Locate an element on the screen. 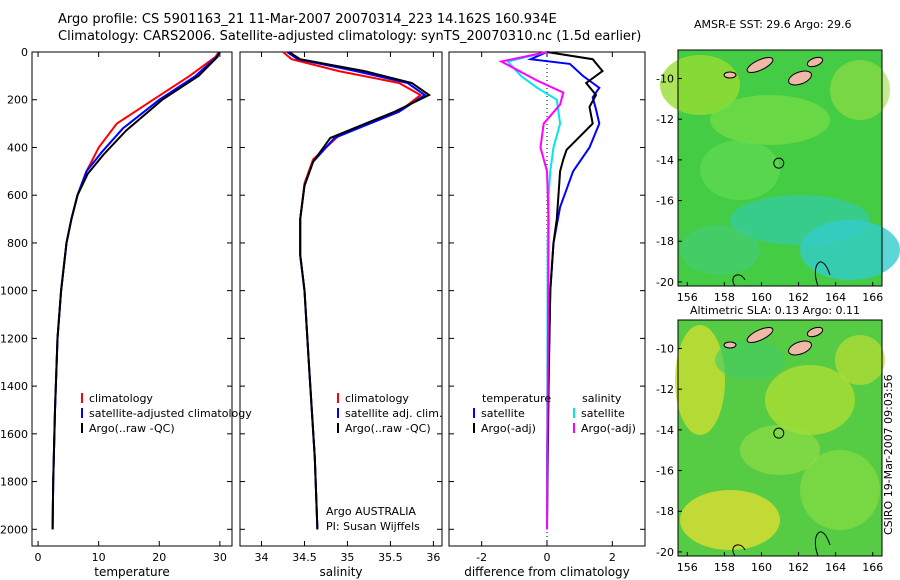 This screenshot has width=900, height=580. sla-map: 156 158 160 162 164 166 -10 -12 -14 -16 -18 -20 is located at coordinates (770, 446).